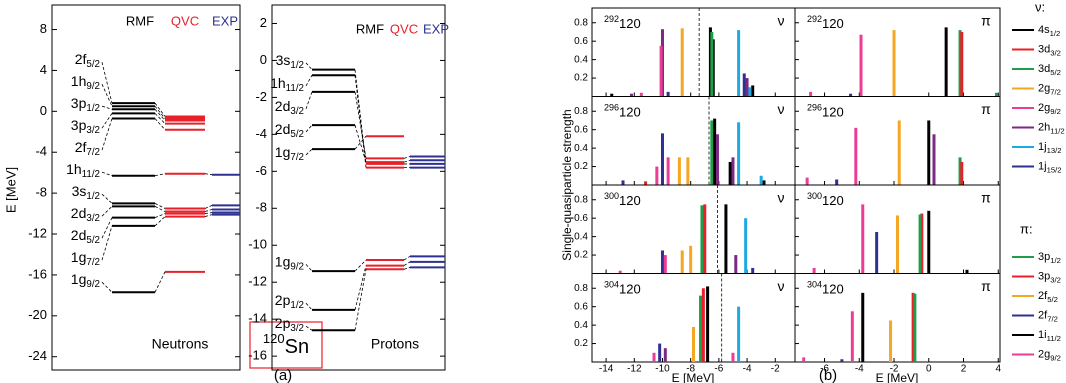 The width and height of the screenshot is (1066, 383). What do you see at coordinates (859, 369) in the screenshot?
I see `x-tick-label: -4` at bounding box center [859, 369].